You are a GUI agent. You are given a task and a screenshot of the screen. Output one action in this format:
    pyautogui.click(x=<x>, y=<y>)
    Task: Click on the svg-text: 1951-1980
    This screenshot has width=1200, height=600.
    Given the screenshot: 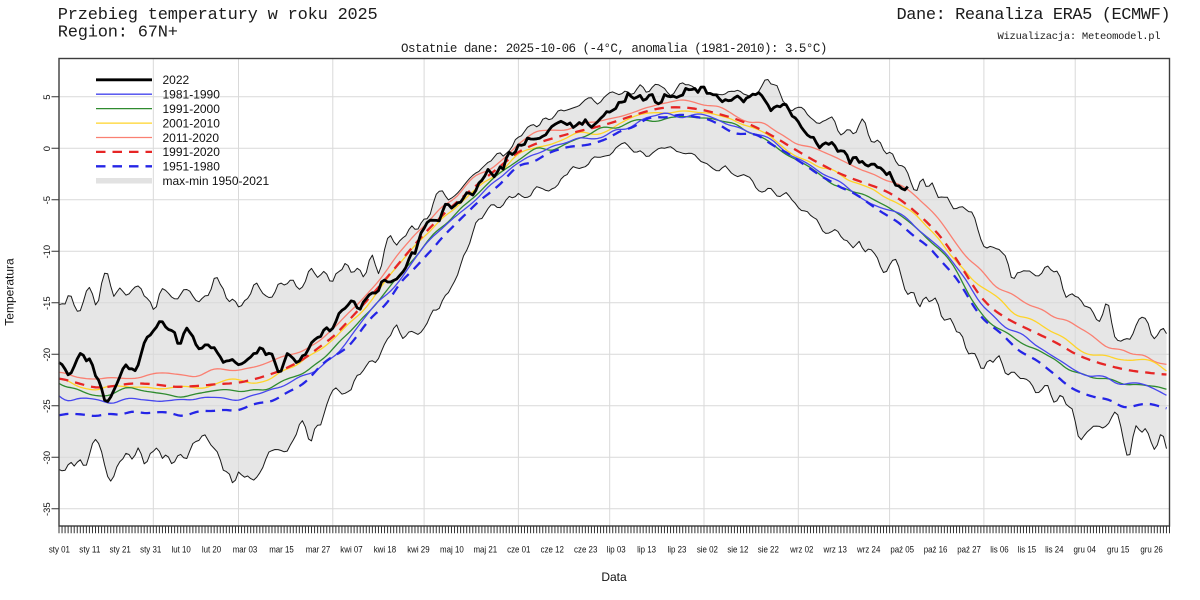 What is the action you would take?
    pyautogui.click(x=192, y=167)
    